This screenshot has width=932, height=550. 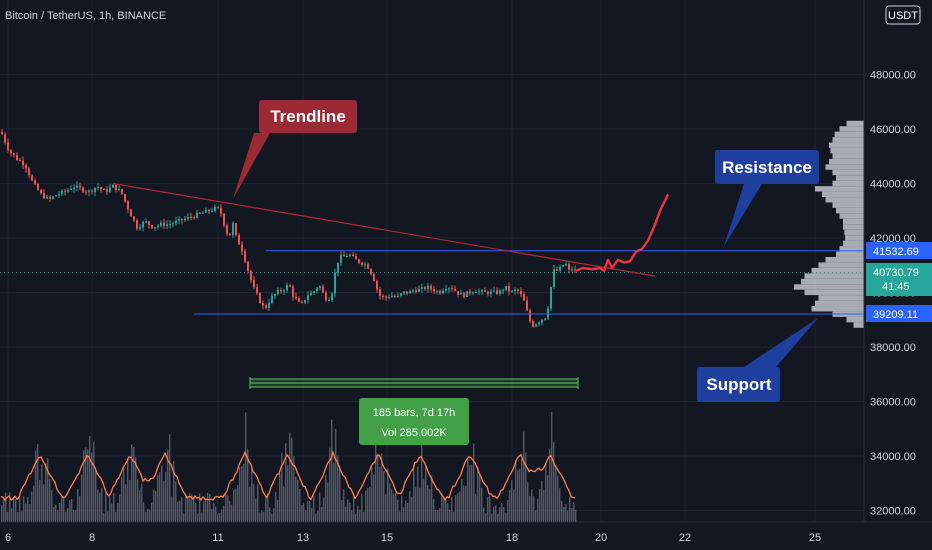 I want to click on price-tick-label: 38000.00, so click(x=893, y=348).